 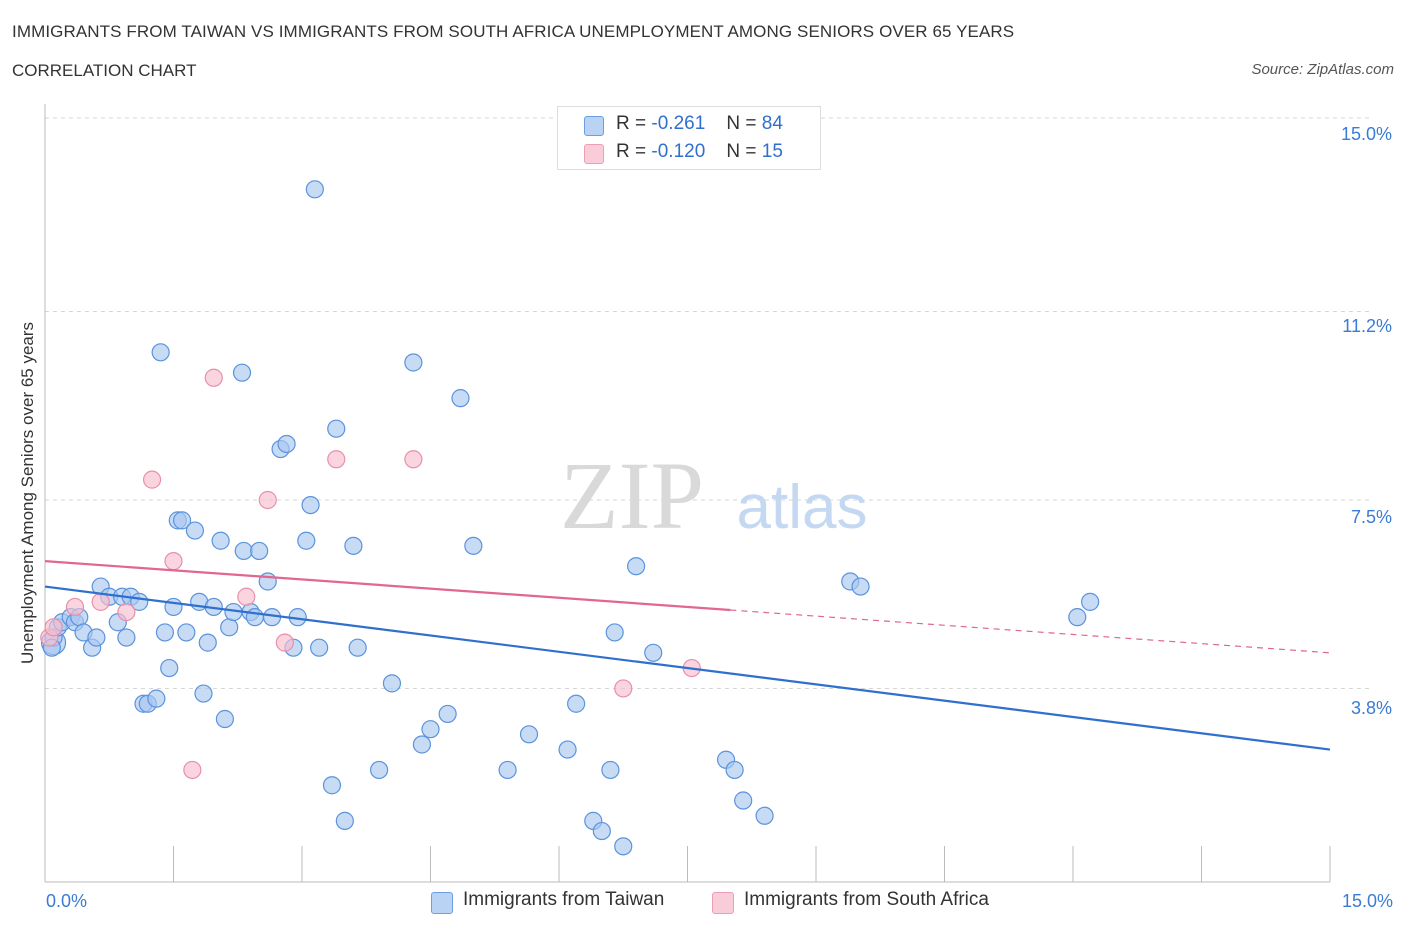 I want to click on x-tick-label-max: 15.0%, so click(x=1367, y=901).